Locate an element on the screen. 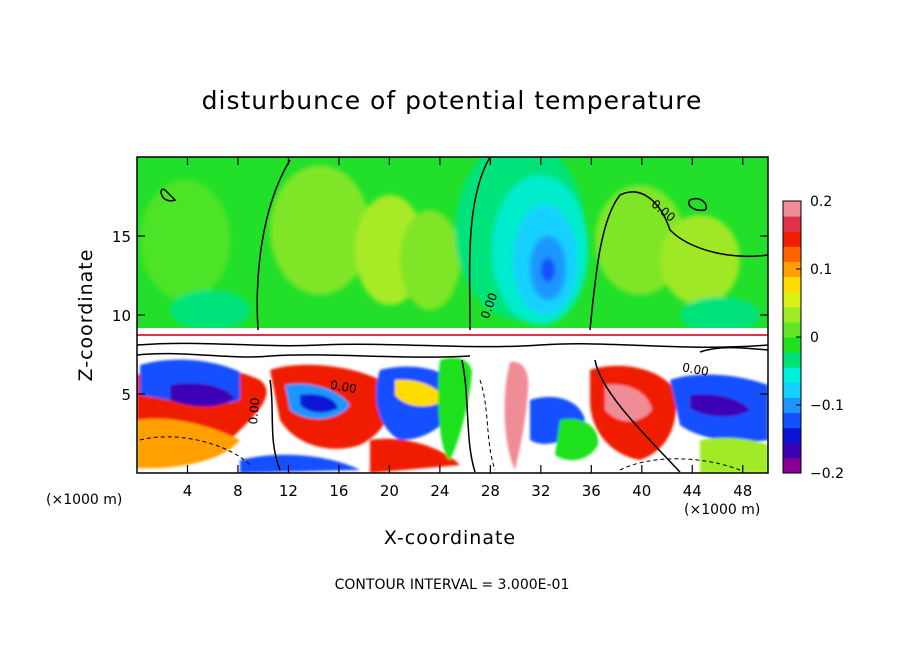 Image resolution: width=904 pixels, height=654 pixels. x-tick-label: 32 is located at coordinates (540, 491).